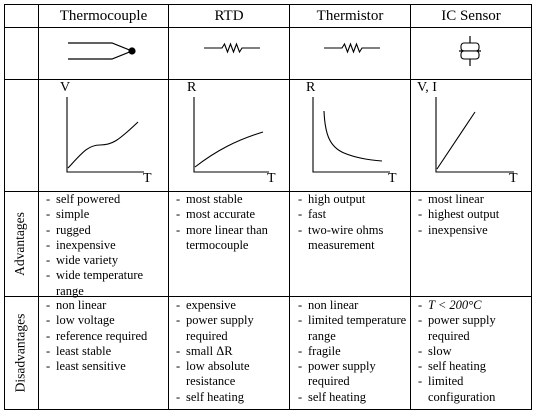  I want to click on graph-thermocouple-xlabel: T, so click(147, 178).